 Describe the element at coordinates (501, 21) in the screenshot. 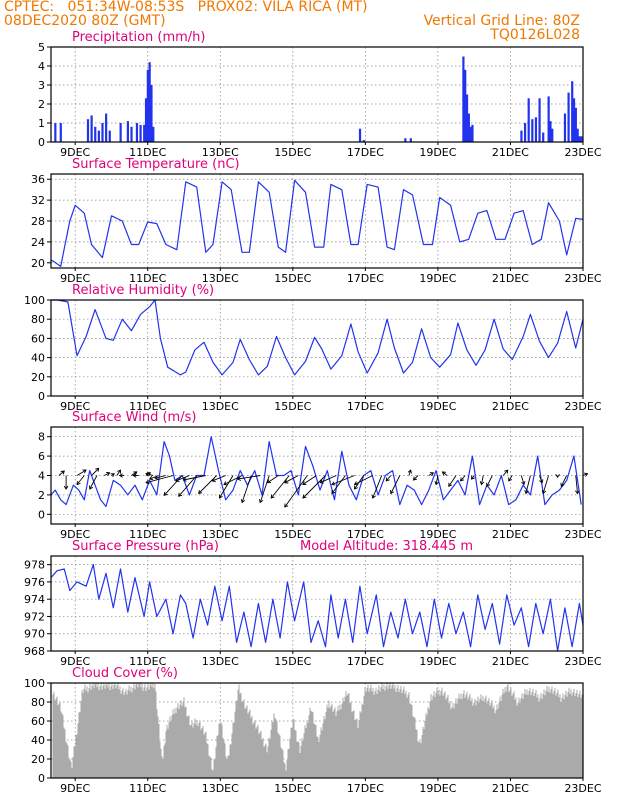

I see `header-grid-line: Vertical Grid Line: 80Z` at that location.